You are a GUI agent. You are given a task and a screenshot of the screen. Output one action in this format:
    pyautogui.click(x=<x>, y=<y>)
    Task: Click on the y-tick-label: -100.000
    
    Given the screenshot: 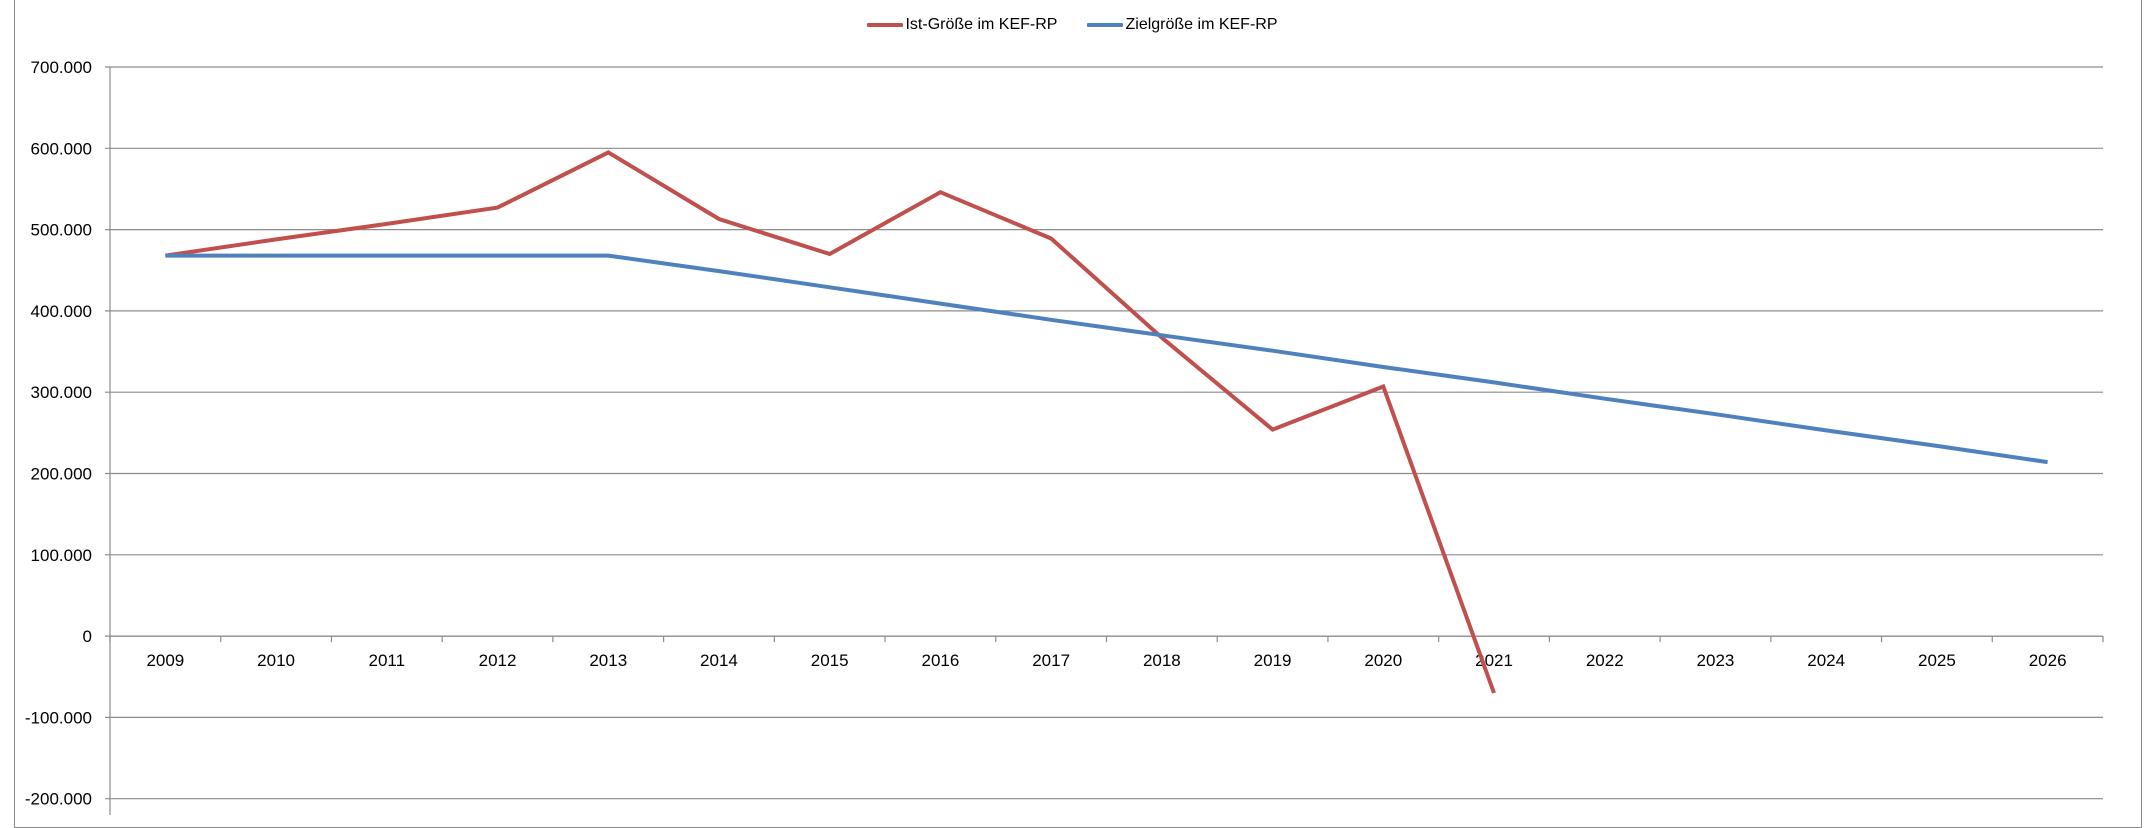 What is the action you would take?
    pyautogui.click(x=58, y=717)
    